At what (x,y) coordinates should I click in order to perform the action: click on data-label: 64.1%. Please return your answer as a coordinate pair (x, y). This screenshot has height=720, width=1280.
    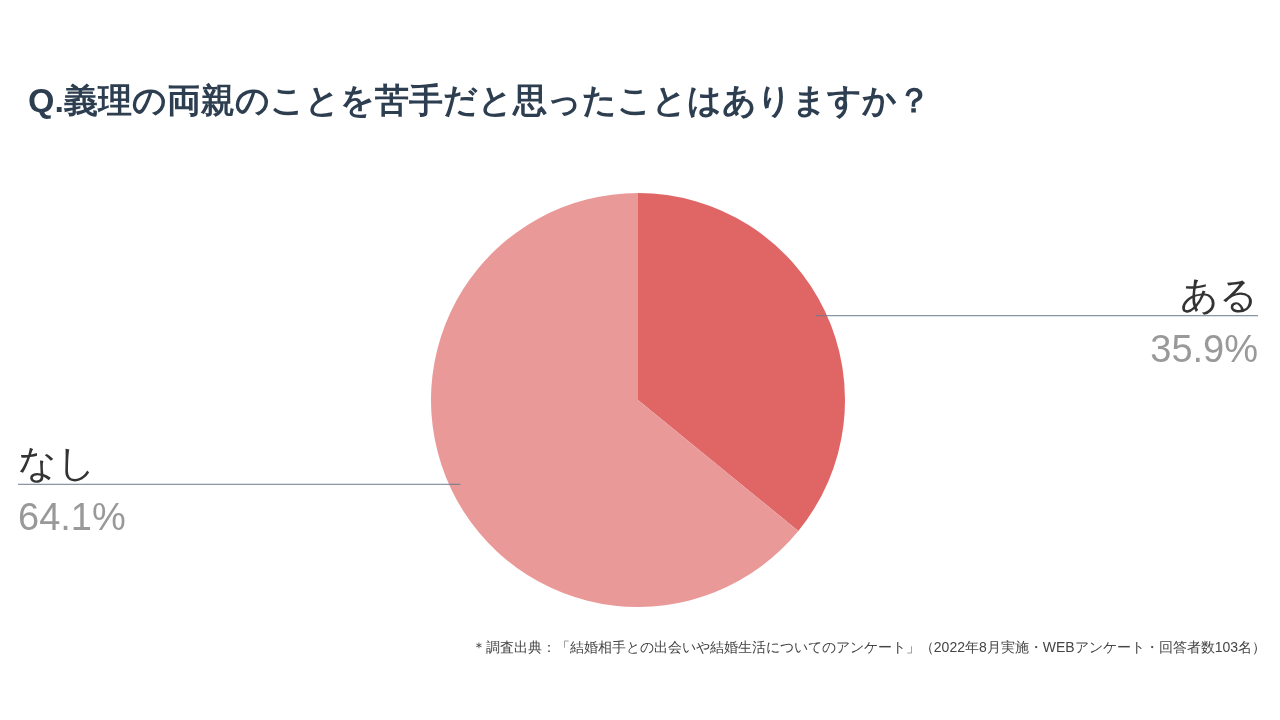
    Looking at the image, I should click on (72, 517).